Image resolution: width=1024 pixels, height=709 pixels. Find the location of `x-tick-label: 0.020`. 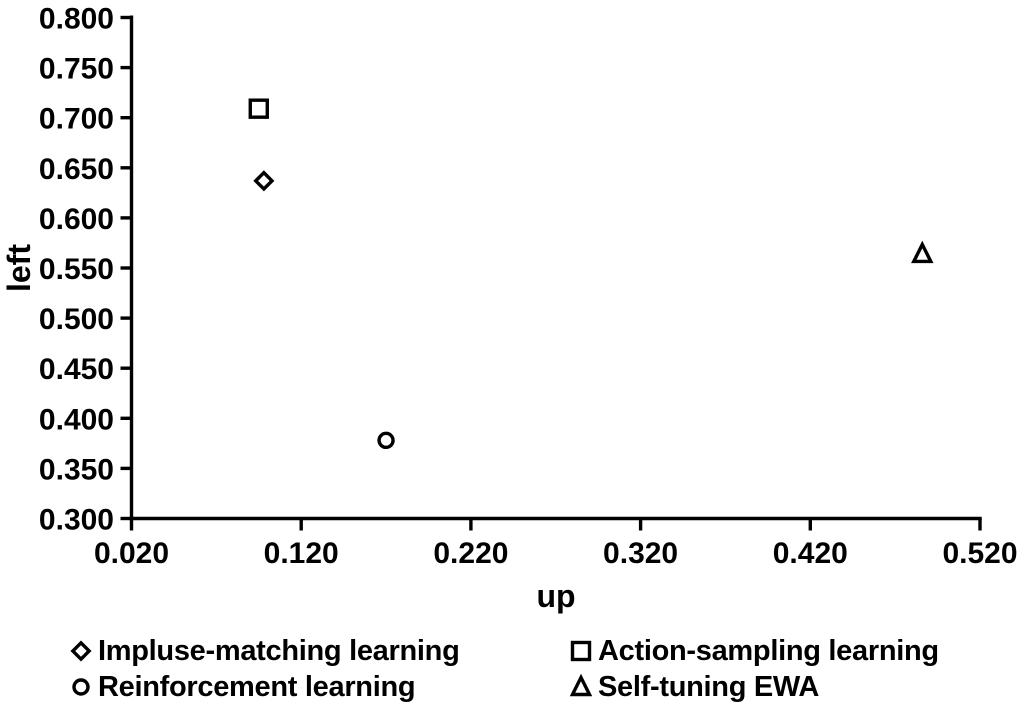

x-tick-label: 0.020 is located at coordinates (131, 553).